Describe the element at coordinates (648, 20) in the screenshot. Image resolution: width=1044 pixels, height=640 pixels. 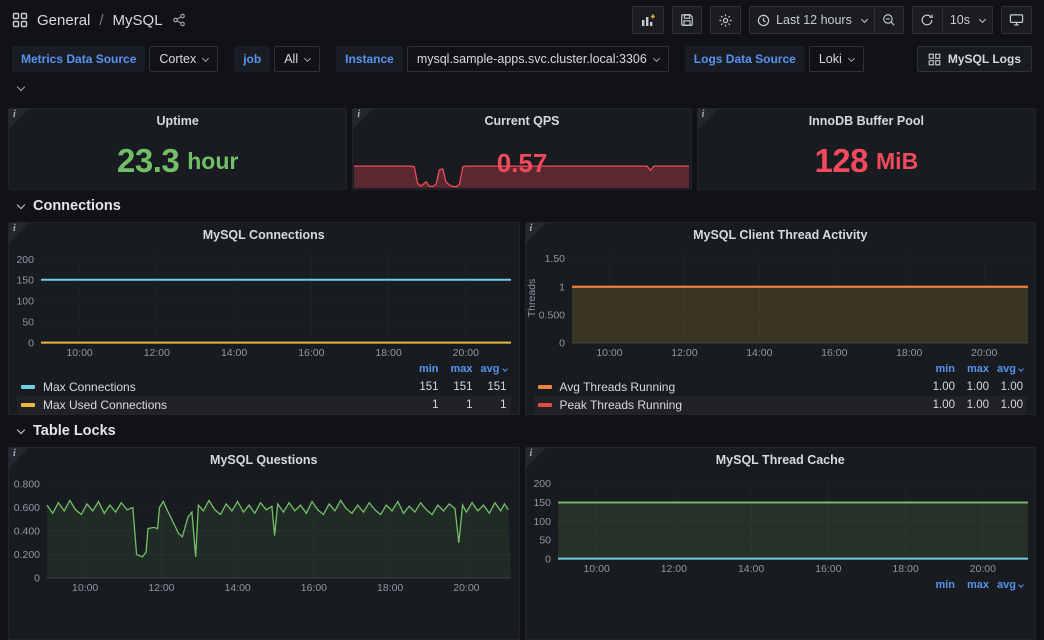
I see `add-panel-button` at that location.